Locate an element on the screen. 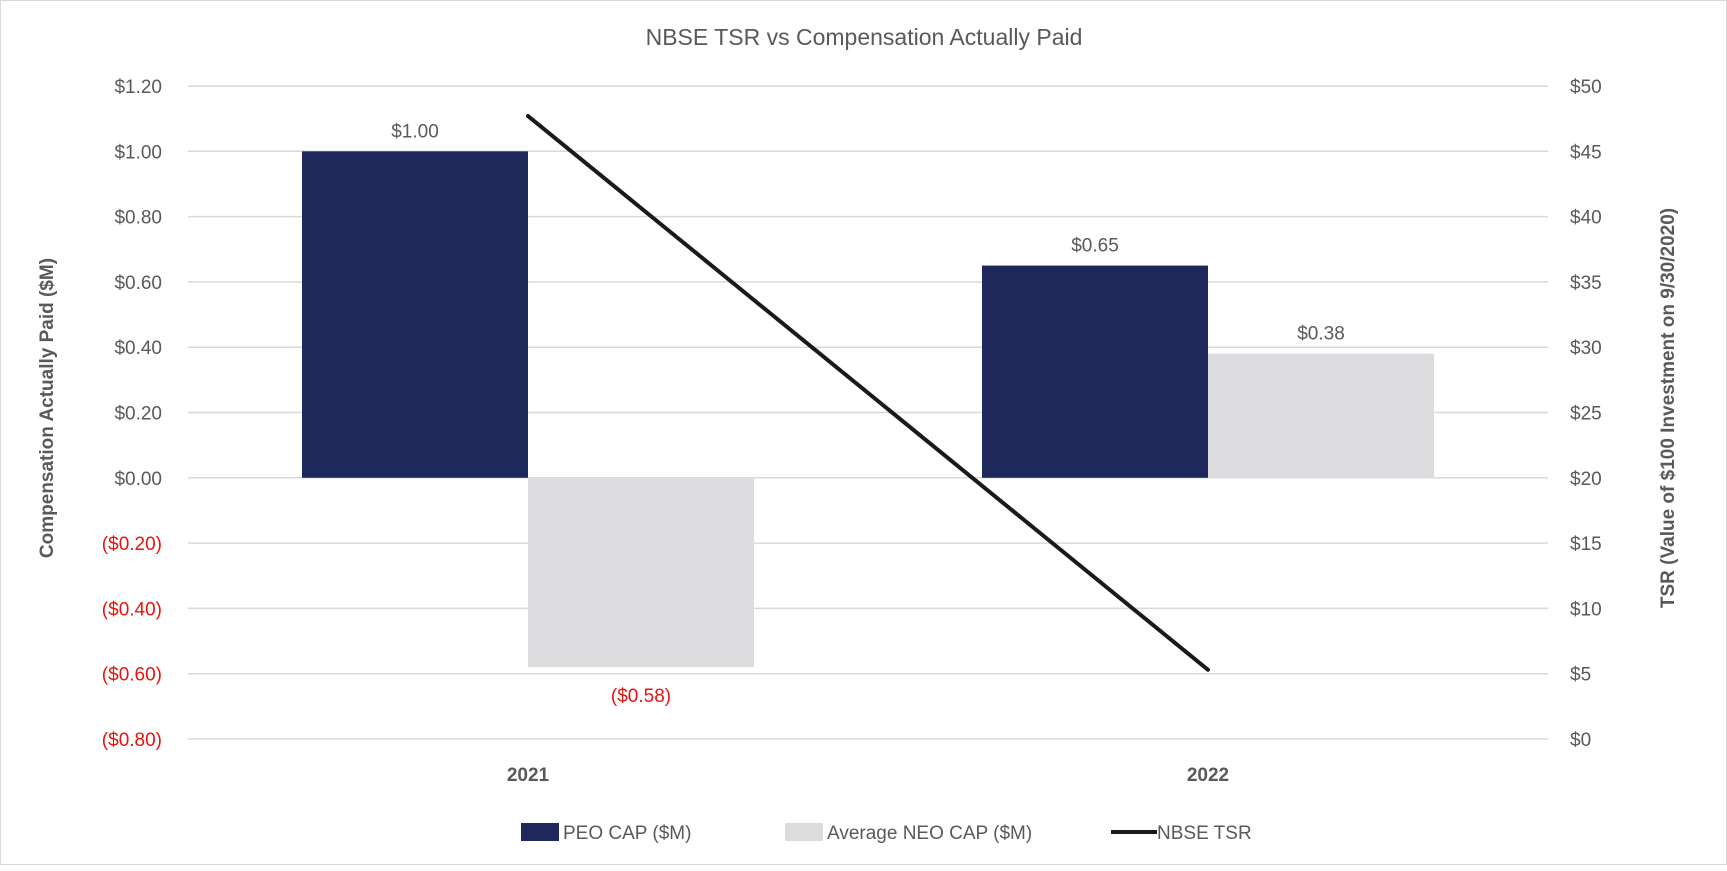  y-tick-label: $0.60 is located at coordinates (138, 283).